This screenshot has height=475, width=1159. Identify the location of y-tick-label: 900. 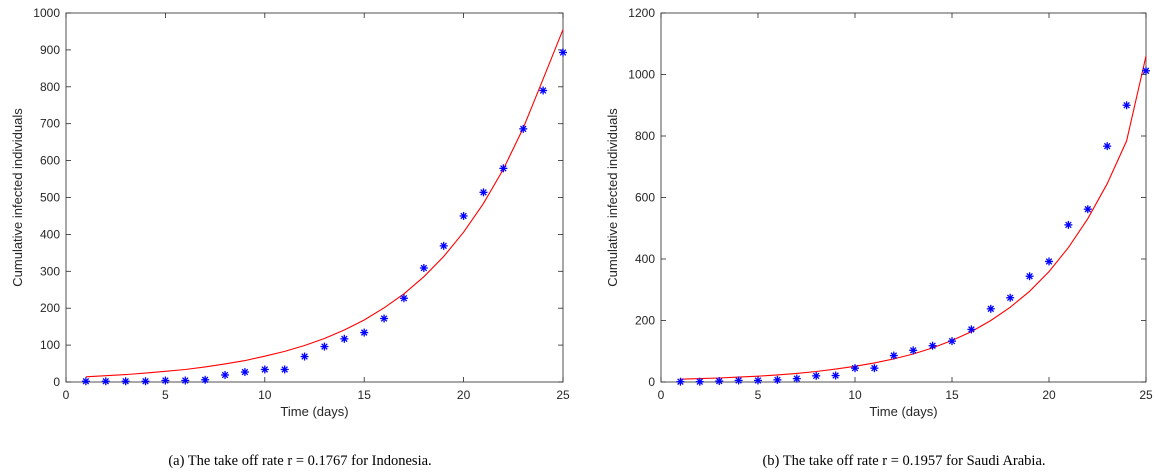
(50, 50).